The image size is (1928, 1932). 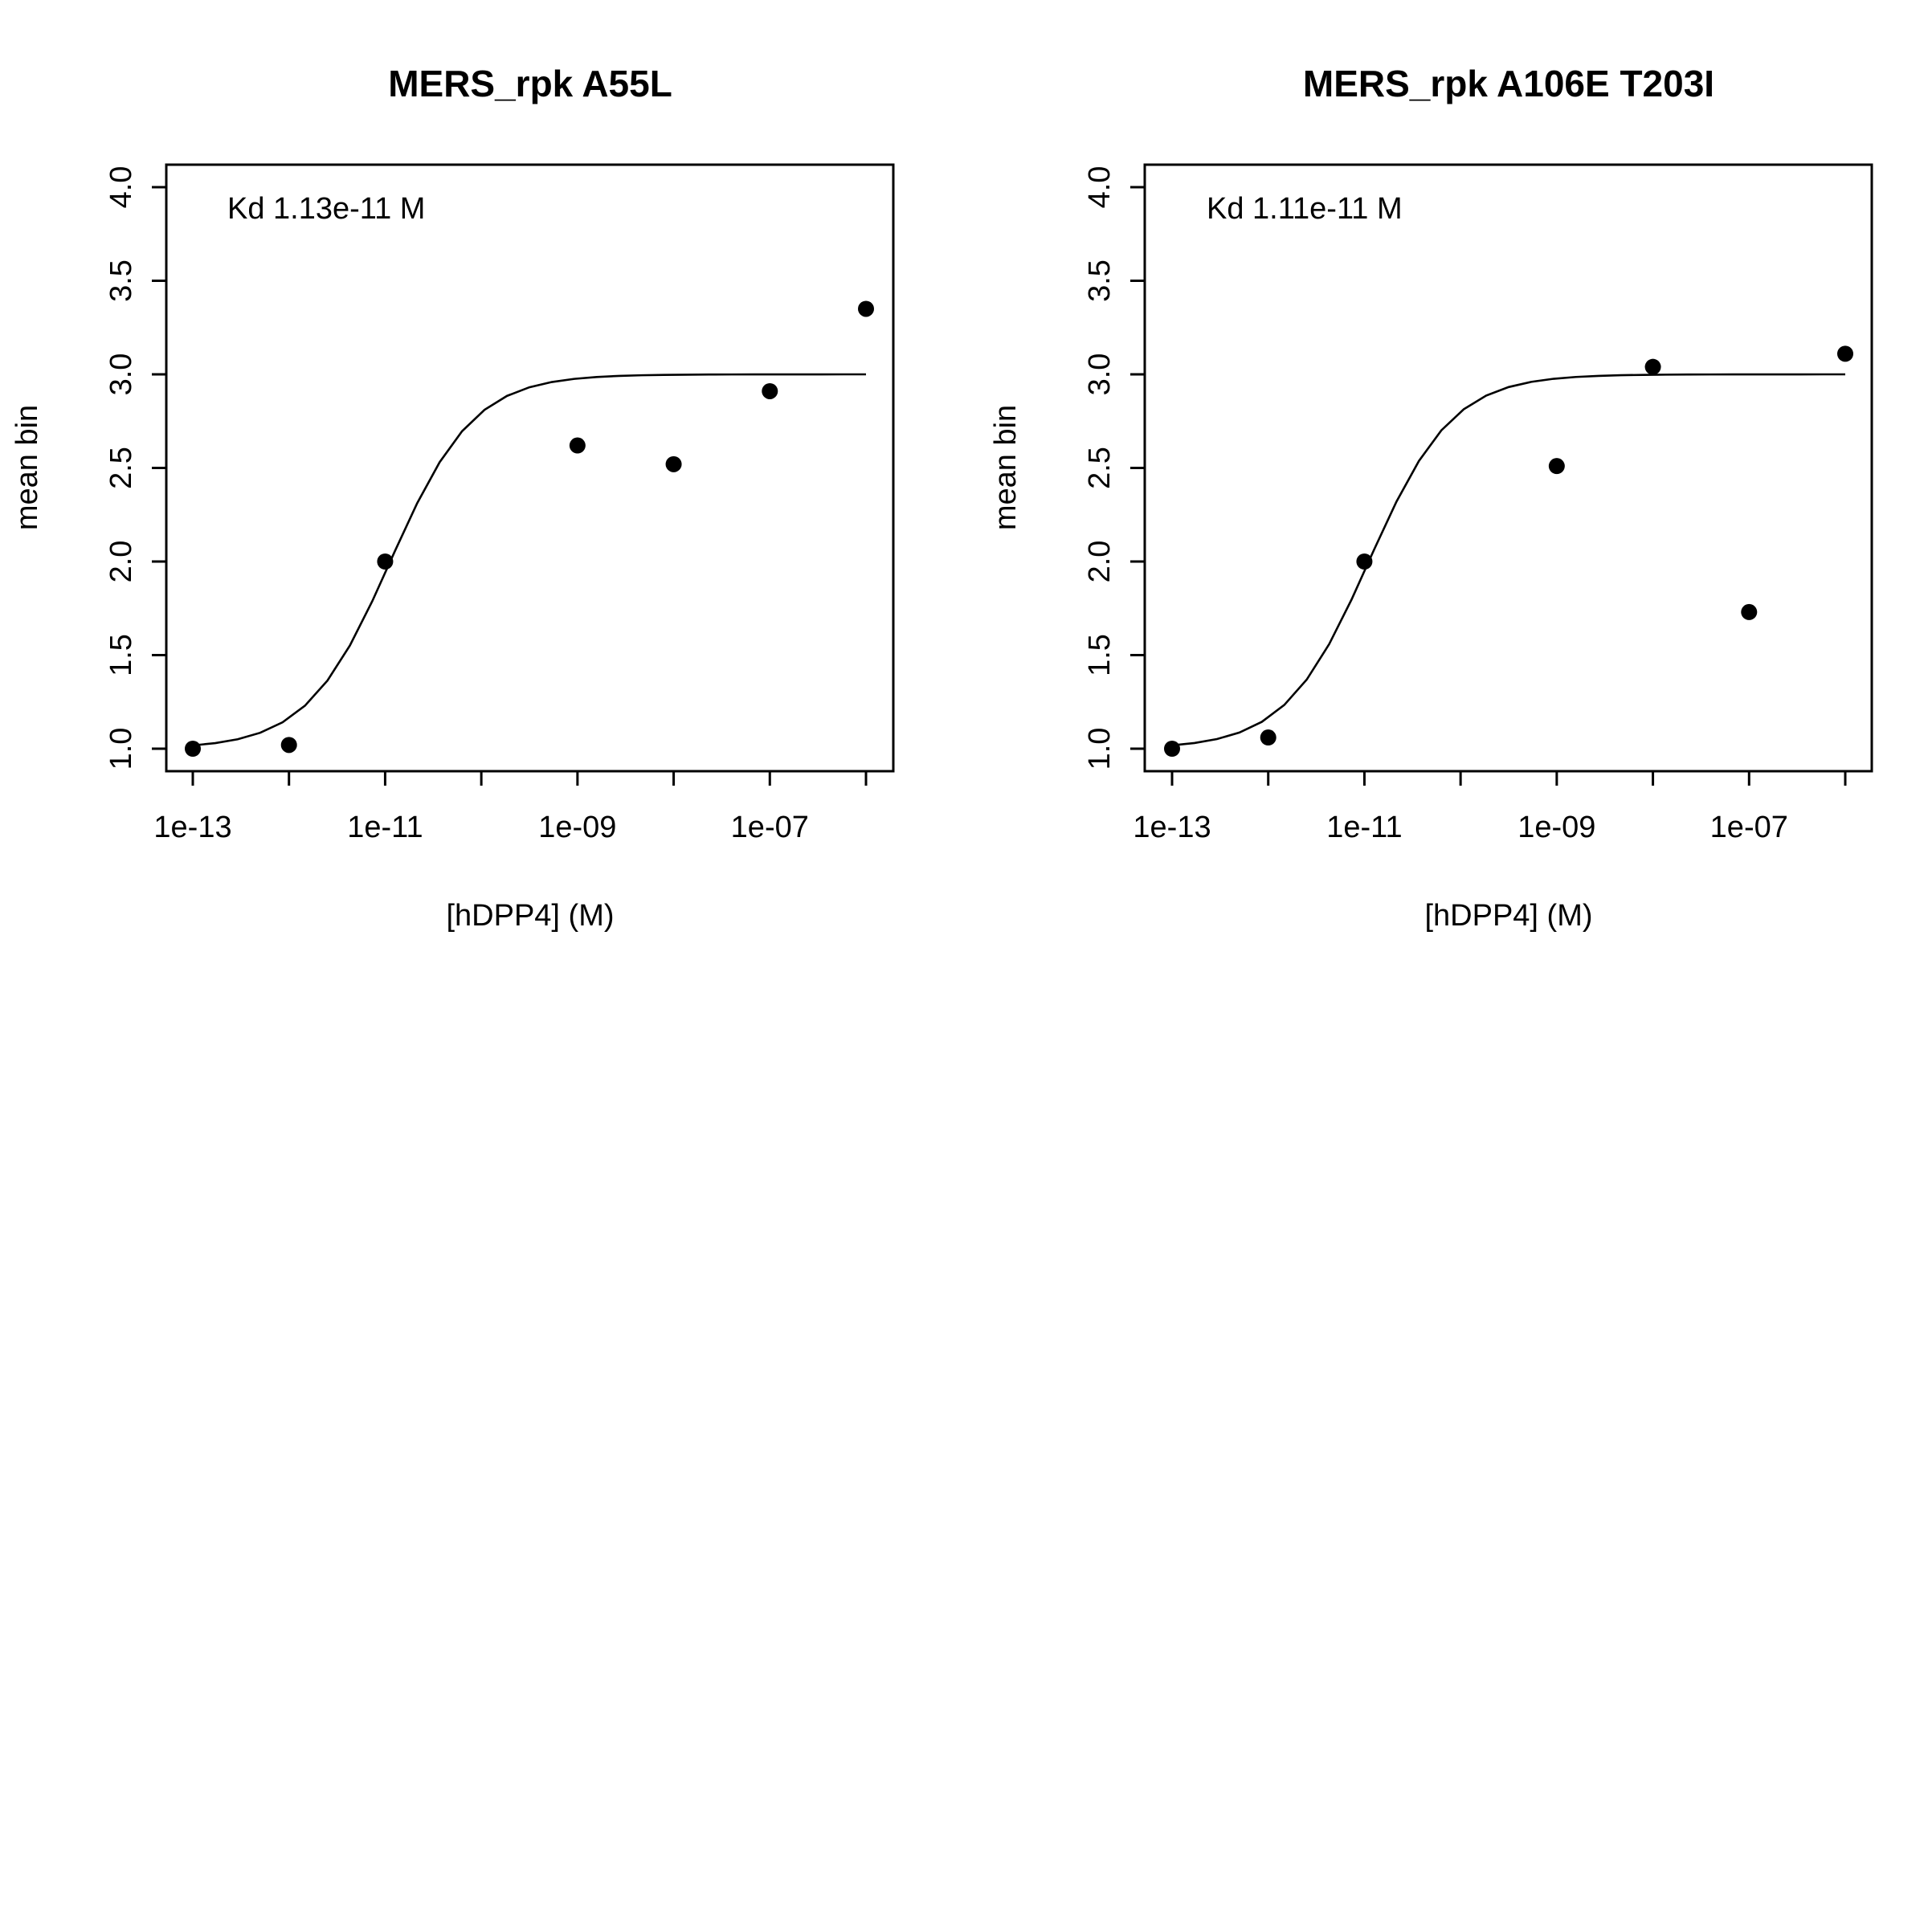 What do you see at coordinates (326, 209) in the screenshot?
I see `kd-annotation: Kd 1.13e-11 M` at bounding box center [326, 209].